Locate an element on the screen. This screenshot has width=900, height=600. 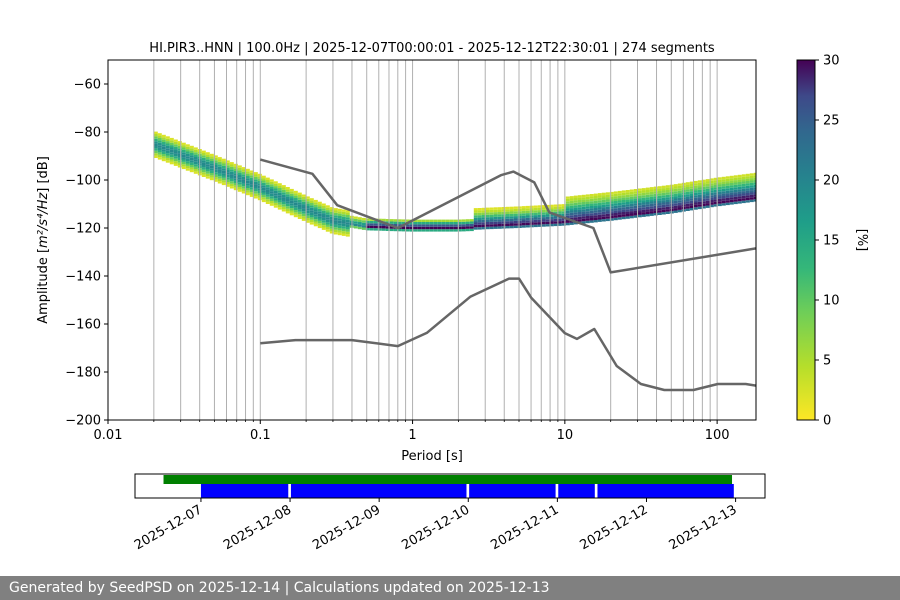
x-tick-label: 10 is located at coordinates (565, 435).